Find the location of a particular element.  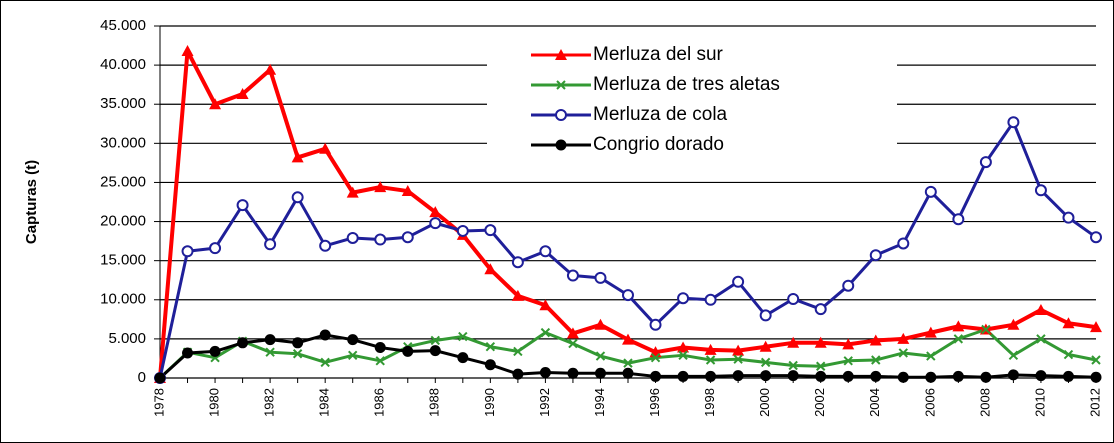

legend-label: Merluza de cola is located at coordinates (660, 114).